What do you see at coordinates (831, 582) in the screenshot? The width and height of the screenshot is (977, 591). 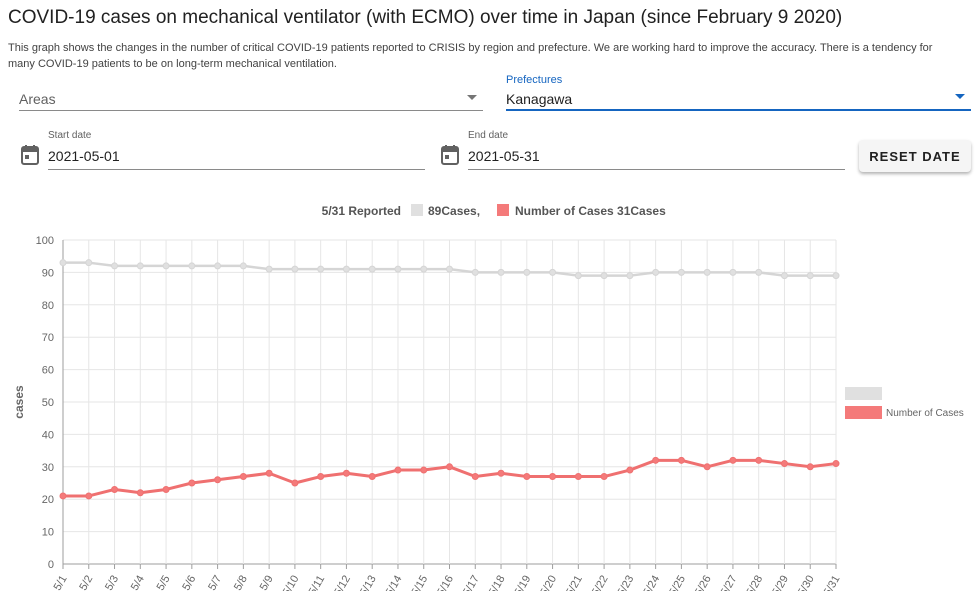 I see `x-tick-label: 5/31` at bounding box center [831, 582].